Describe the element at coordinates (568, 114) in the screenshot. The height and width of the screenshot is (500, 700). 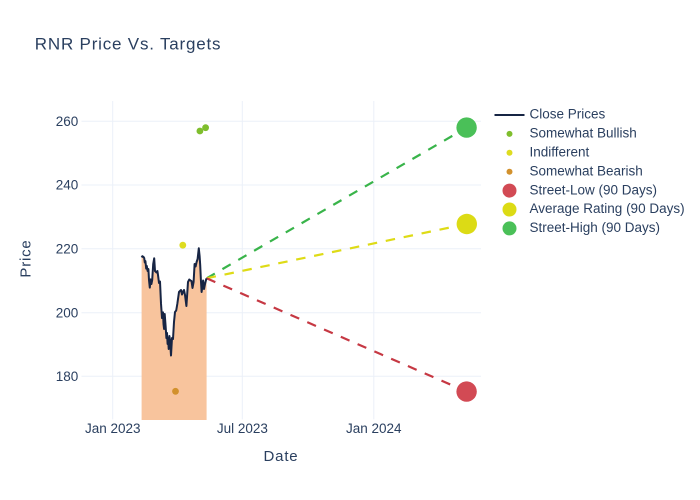
I see `svg-text: Close Prices` at that location.